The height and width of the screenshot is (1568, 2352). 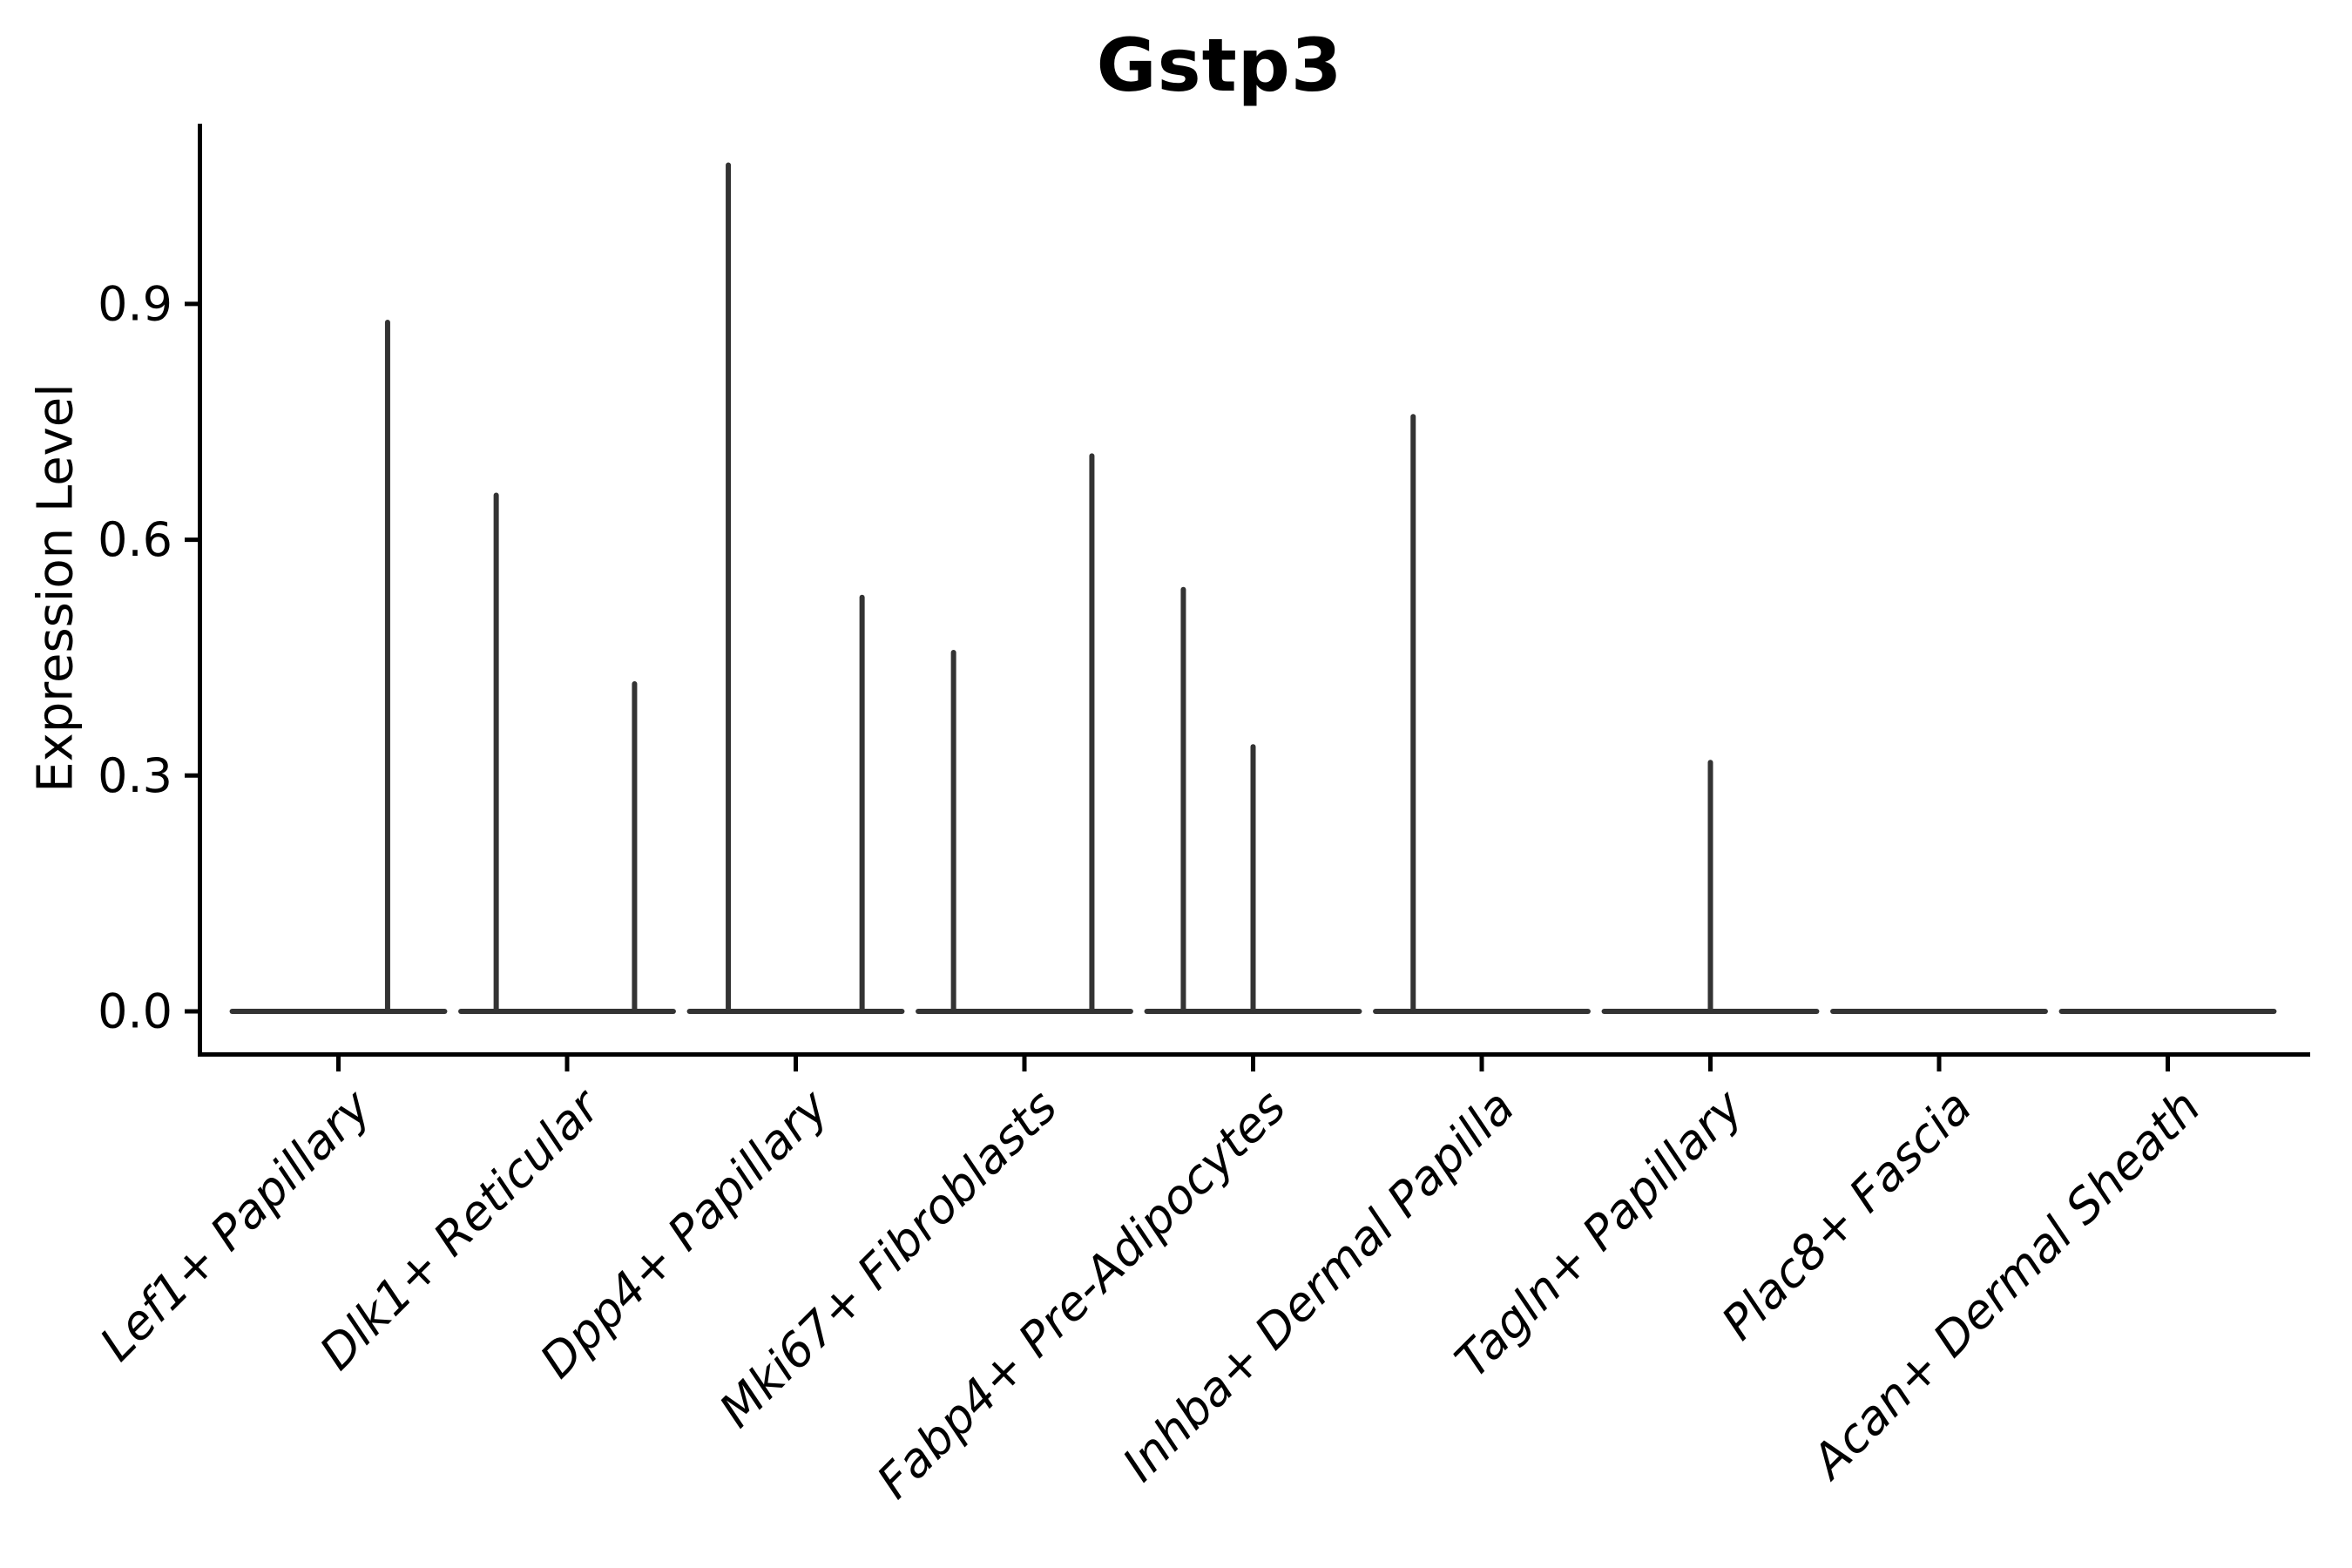 I want to click on y-tick-label: 0.3, so click(x=135, y=775).